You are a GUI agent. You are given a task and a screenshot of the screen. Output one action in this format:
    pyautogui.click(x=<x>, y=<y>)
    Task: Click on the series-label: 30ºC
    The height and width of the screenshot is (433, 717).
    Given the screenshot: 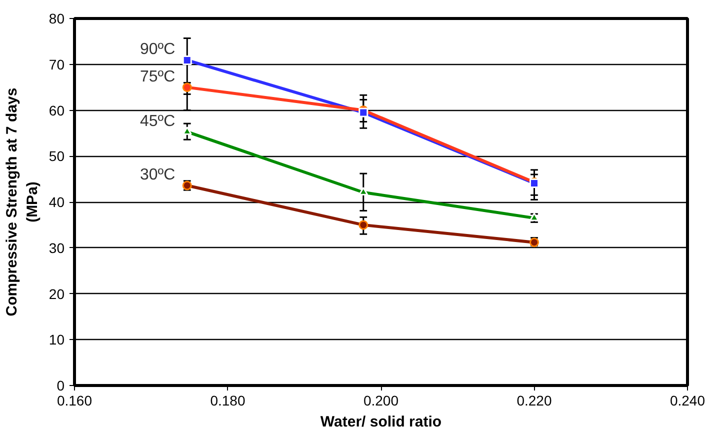 What is the action you would take?
    pyautogui.click(x=158, y=175)
    